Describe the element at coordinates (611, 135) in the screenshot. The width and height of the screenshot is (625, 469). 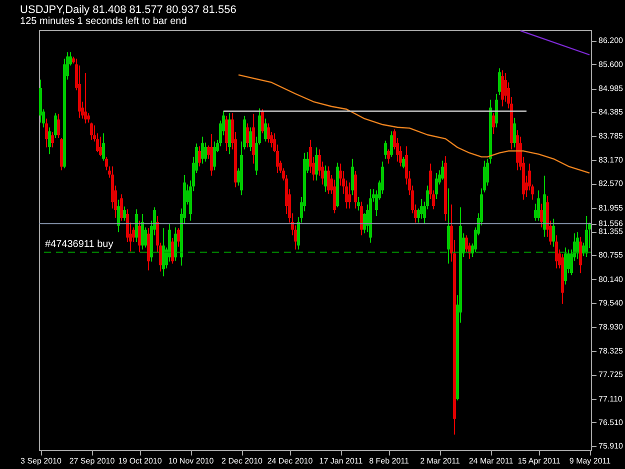
I see `y-tick-label: 83.785` at that location.